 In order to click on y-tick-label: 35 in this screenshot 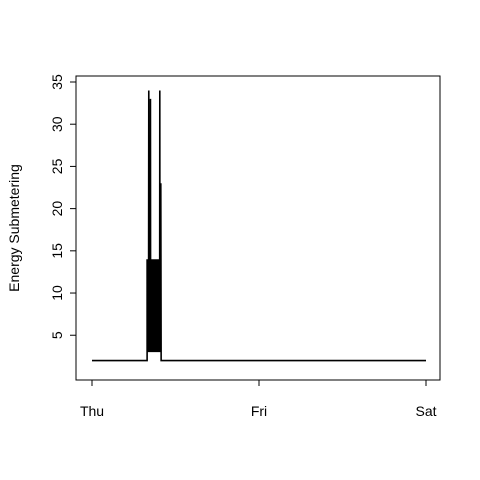, I will do `click(57, 82)`.